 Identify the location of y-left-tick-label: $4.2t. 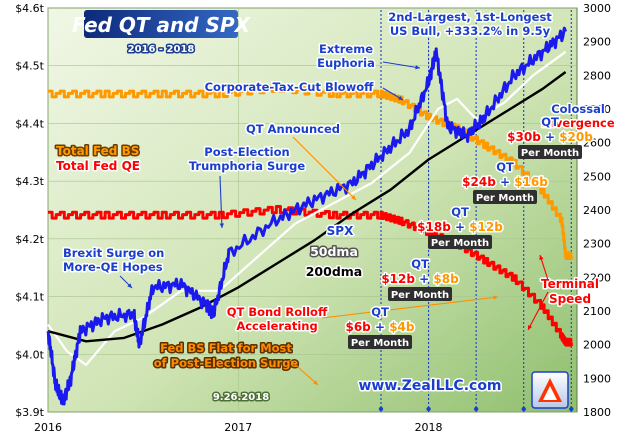
(29, 239).